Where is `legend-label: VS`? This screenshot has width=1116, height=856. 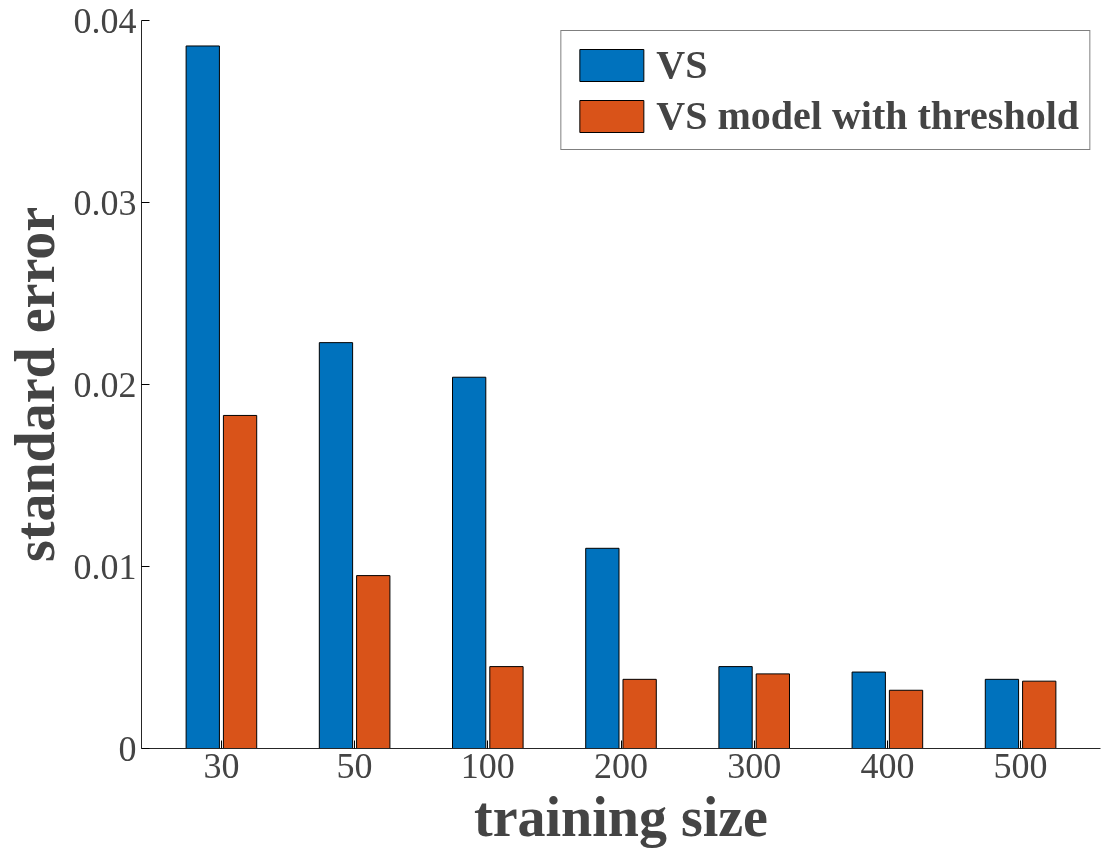
legend-label: VS is located at coordinates (682, 64).